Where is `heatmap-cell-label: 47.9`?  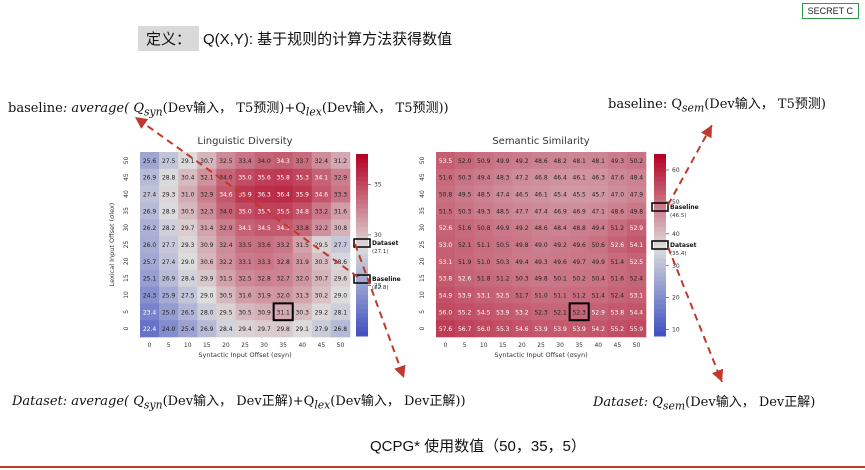
heatmap-cell-label: 47.9 is located at coordinates (637, 195).